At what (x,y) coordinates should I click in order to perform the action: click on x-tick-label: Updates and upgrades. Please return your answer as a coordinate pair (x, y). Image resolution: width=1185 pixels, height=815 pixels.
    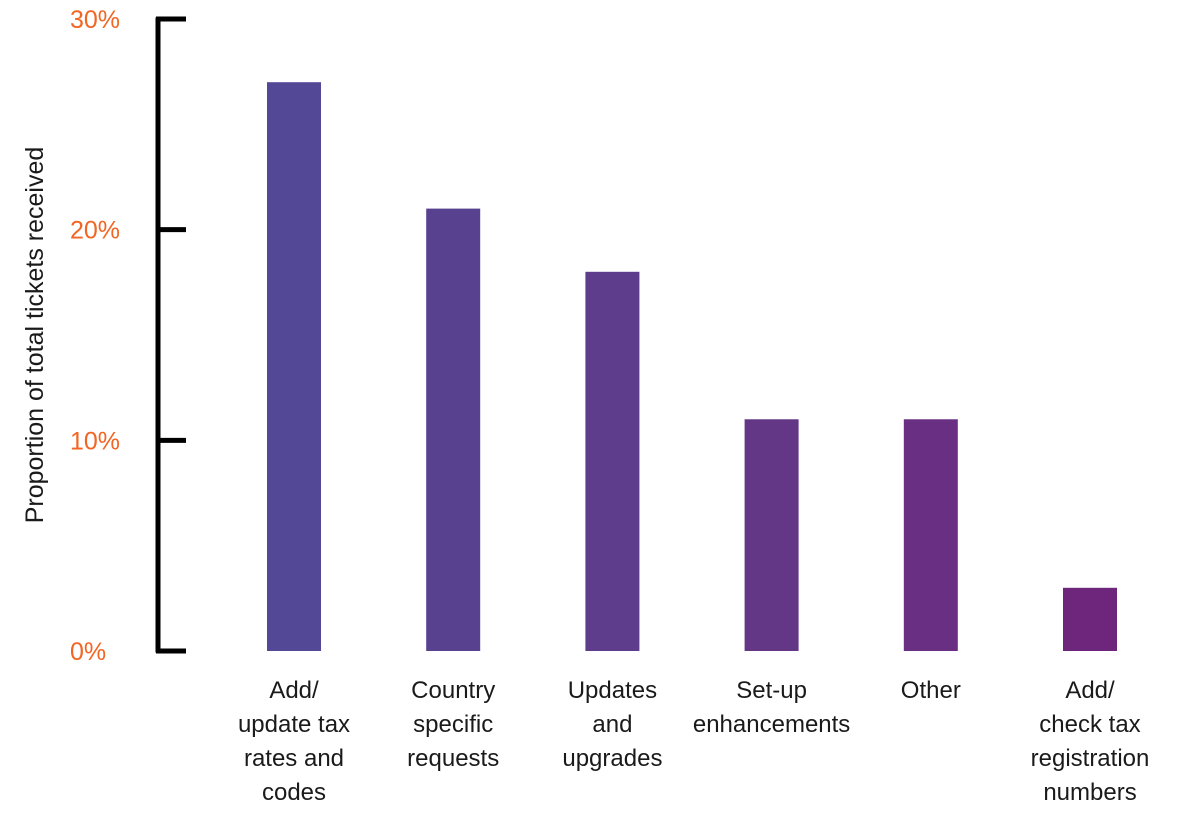
    Looking at the image, I should click on (612, 724).